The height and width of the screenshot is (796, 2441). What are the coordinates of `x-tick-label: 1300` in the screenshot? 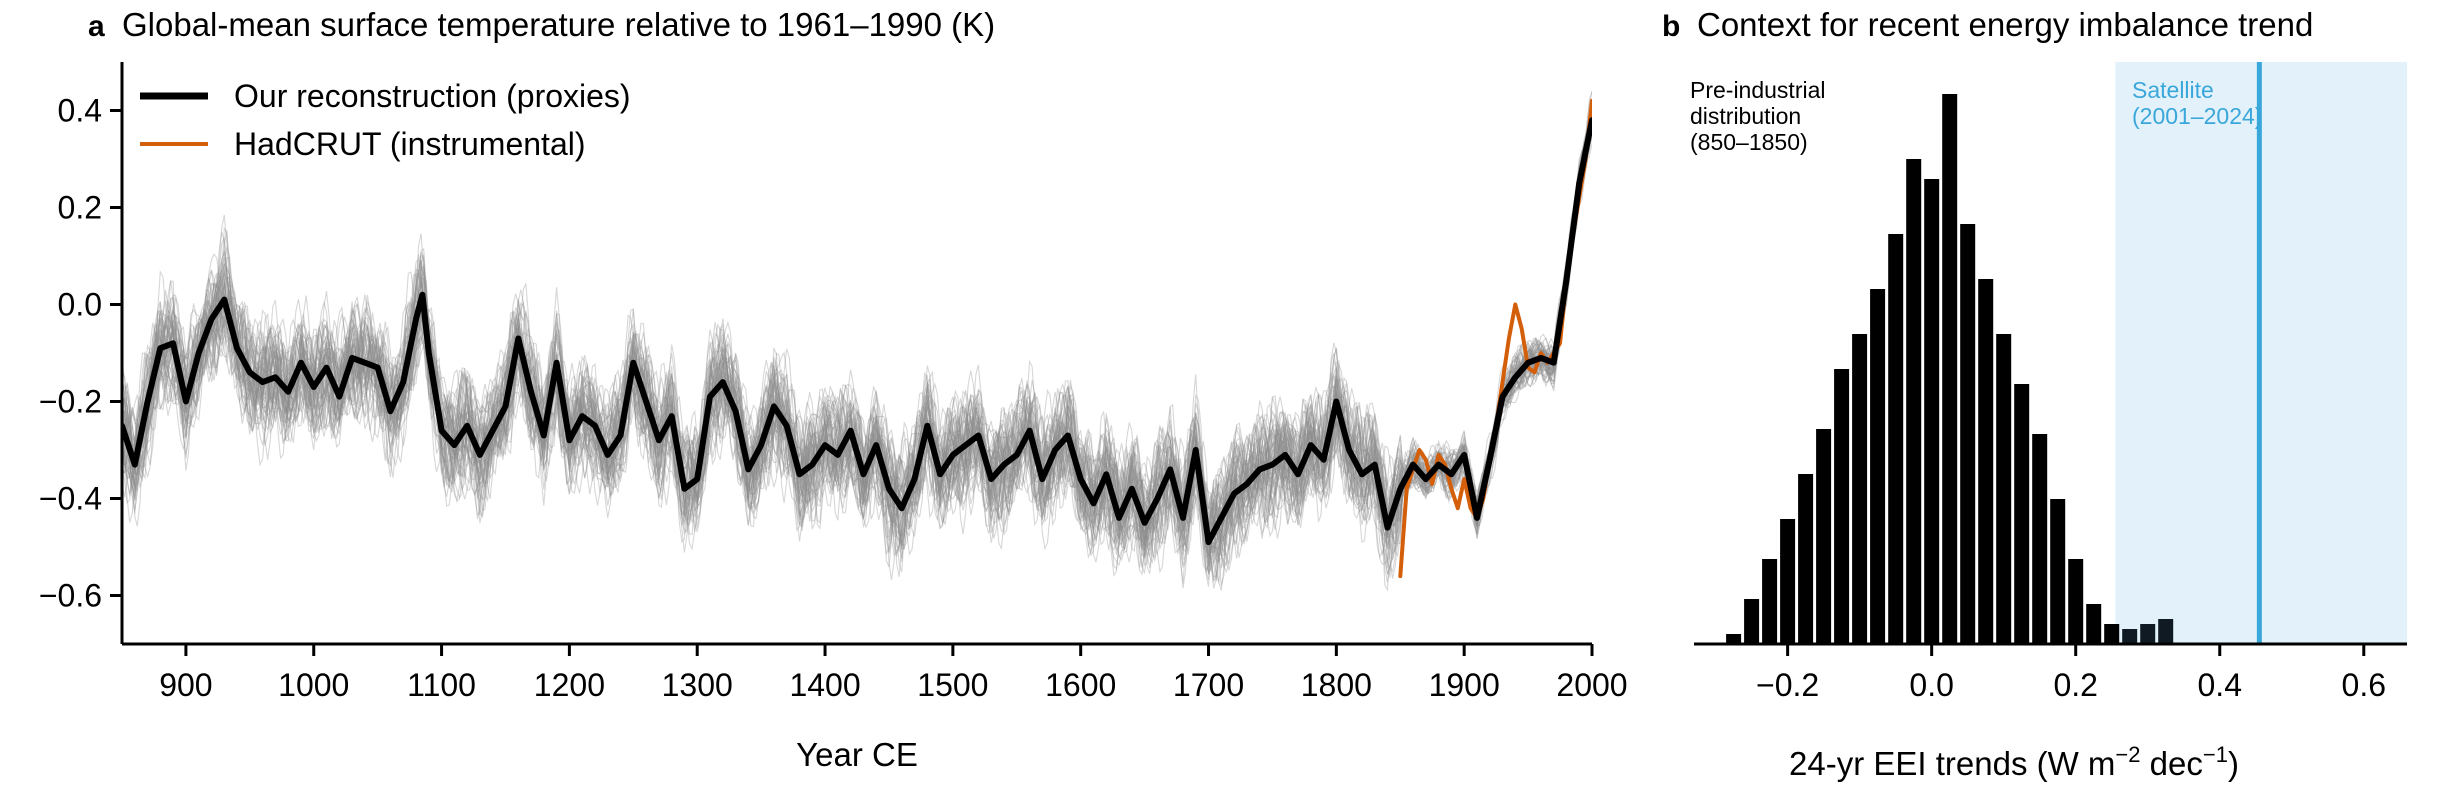 It's located at (697, 685).